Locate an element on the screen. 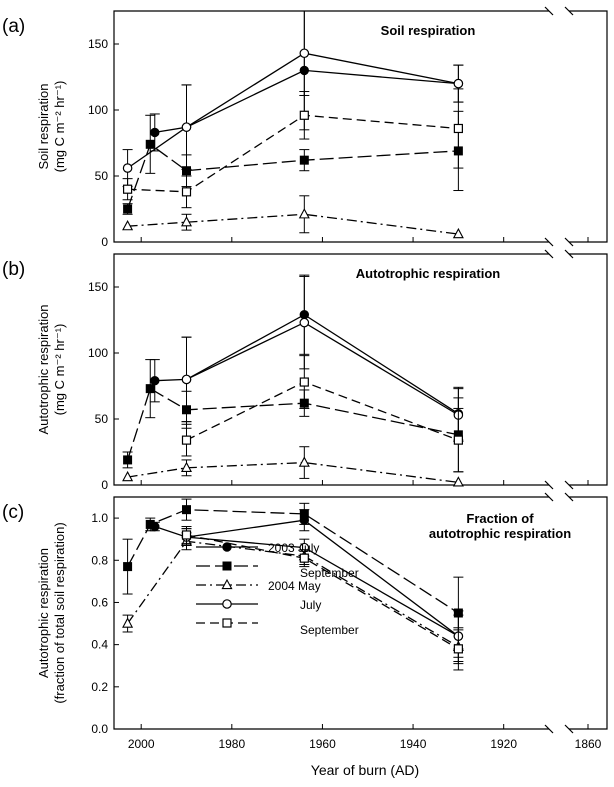 The height and width of the screenshot is (787, 614). y-tick-label: 0.6 is located at coordinates (99, 602).